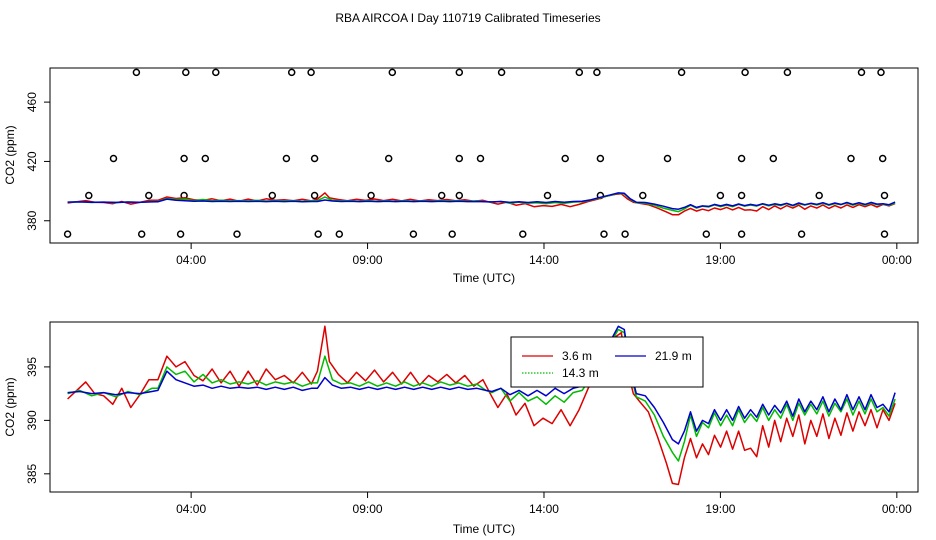 This screenshot has width=936, height=540. I want to click on y-axis-label-bottom: CO2 (ppm), so click(10, 406).